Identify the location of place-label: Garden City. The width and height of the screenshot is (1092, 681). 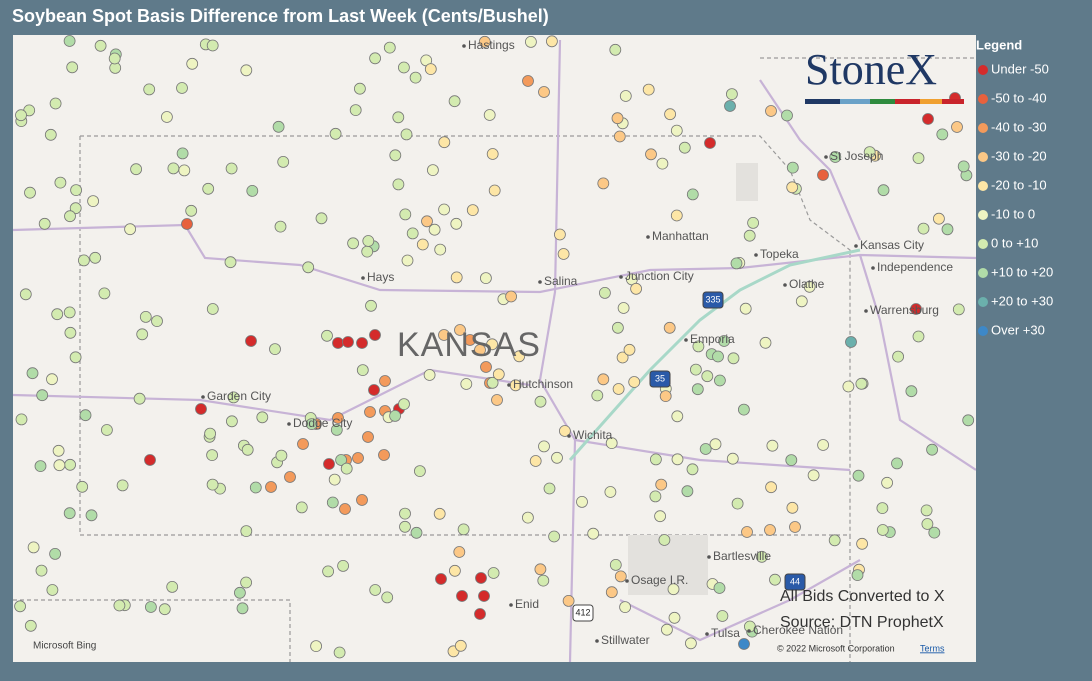
(239, 396).